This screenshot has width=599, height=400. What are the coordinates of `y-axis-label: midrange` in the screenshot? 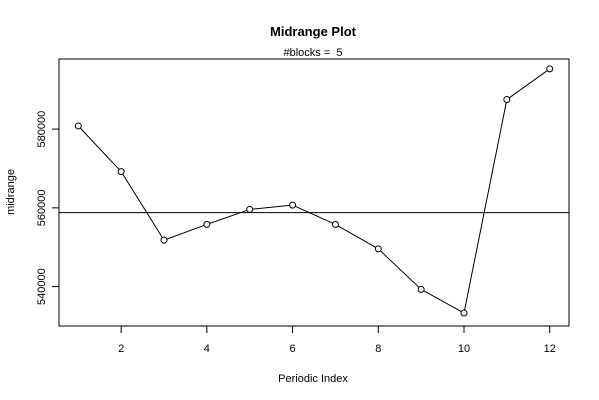 It's located at (11, 192).